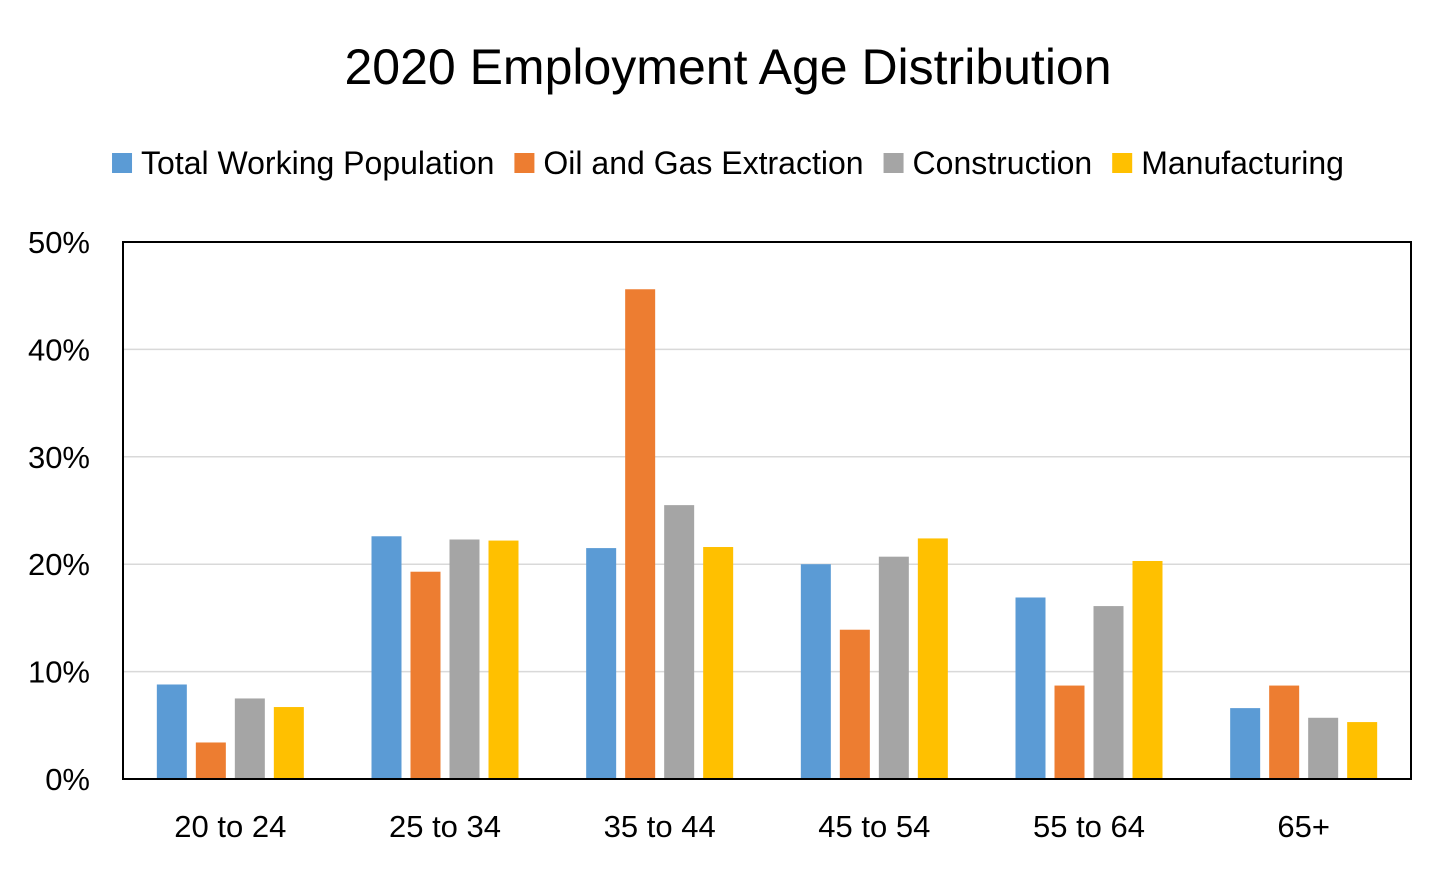 The width and height of the screenshot is (1456, 874). Describe the element at coordinates (317, 163) in the screenshot. I see `legend-label: Total Working Population` at that location.